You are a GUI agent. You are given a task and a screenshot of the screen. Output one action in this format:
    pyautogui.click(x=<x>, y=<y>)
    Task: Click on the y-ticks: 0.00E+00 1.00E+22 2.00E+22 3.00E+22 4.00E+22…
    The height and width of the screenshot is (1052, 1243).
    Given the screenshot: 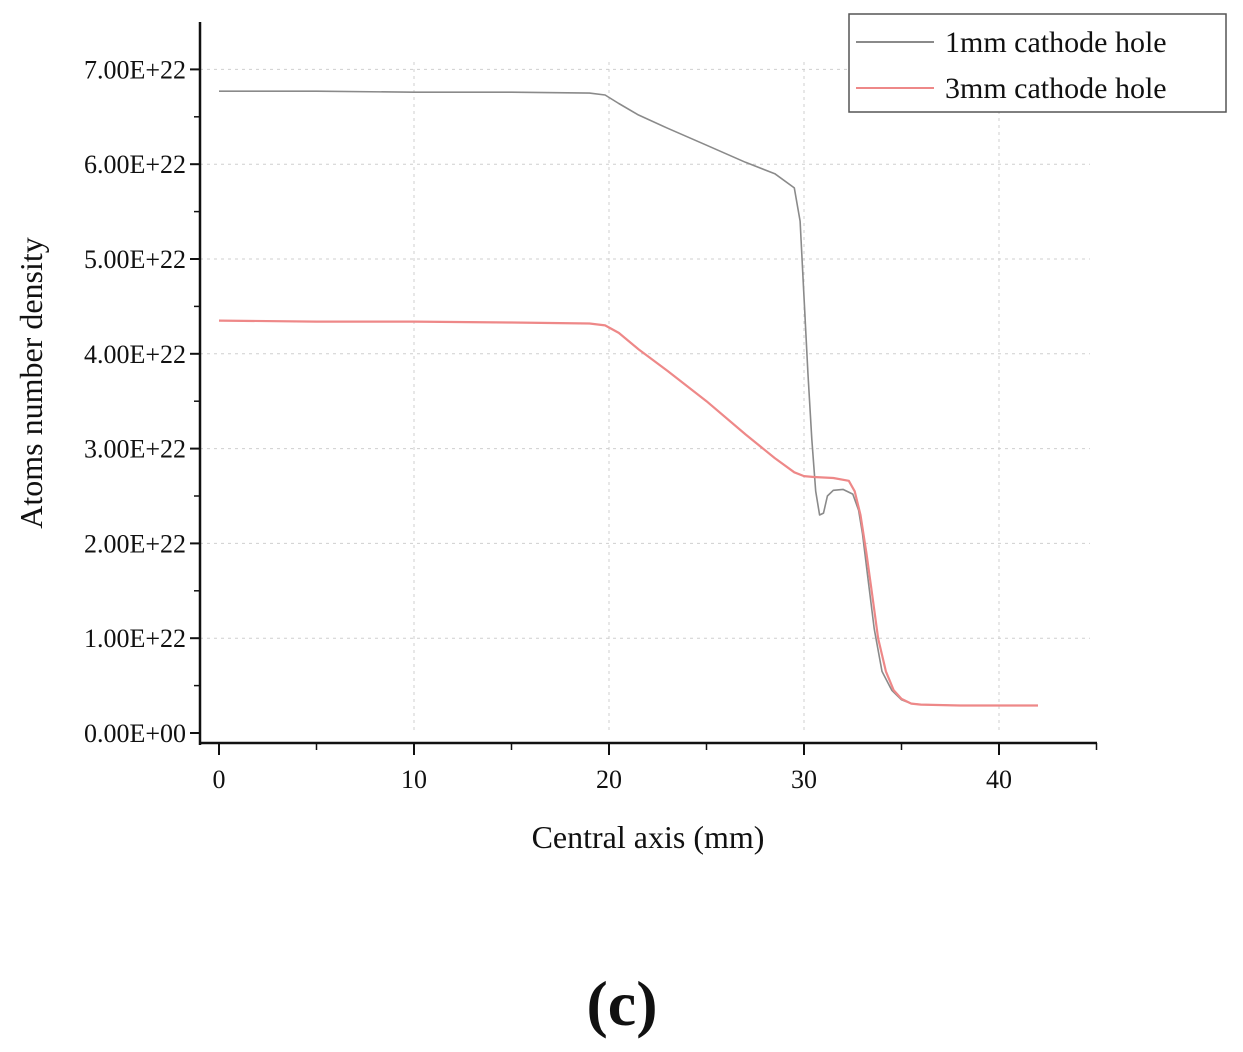 What is the action you would take?
    pyautogui.click(x=142, y=401)
    